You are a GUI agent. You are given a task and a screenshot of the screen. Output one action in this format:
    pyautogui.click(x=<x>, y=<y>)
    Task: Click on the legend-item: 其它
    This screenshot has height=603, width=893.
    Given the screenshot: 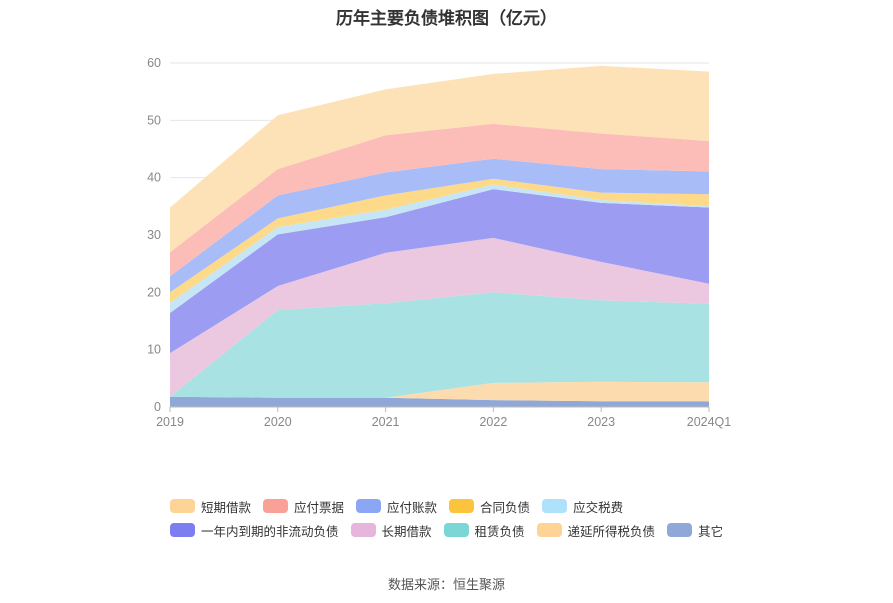 What is the action you would take?
    pyautogui.click(x=695, y=530)
    